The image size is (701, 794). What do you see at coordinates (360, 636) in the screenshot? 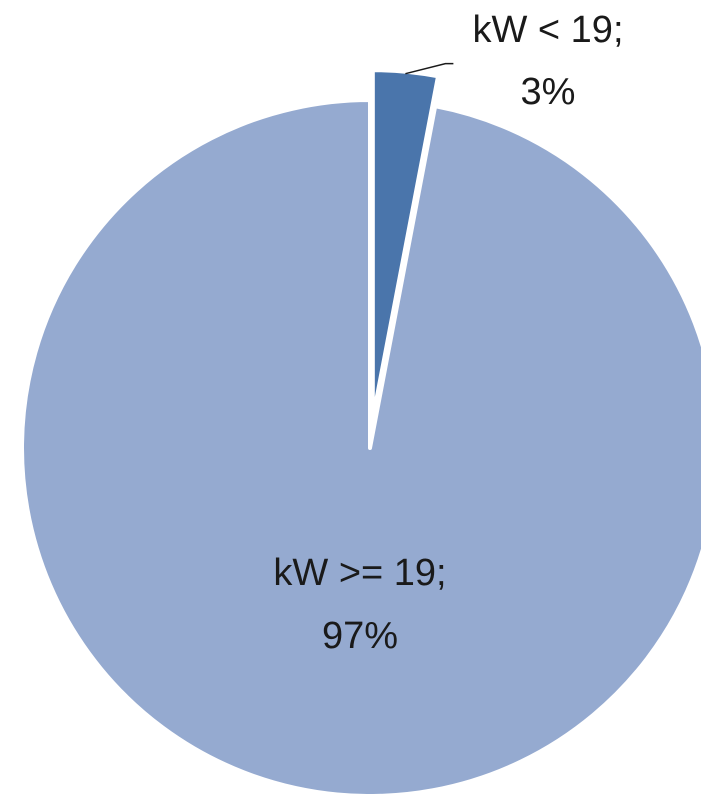
I see `slice-value-kw-gte-19: 97%` at bounding box center [360, 636].